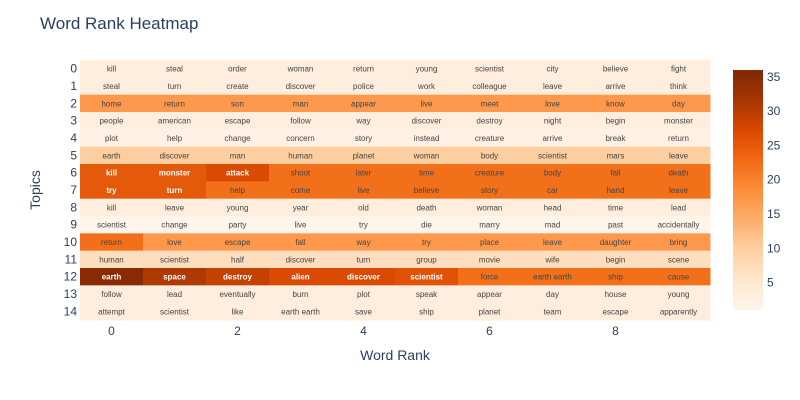  What do you see at coordinates (71, 277) in the screenshot?
I see `y-tick-label: 12` at bounding box center [71, 277].